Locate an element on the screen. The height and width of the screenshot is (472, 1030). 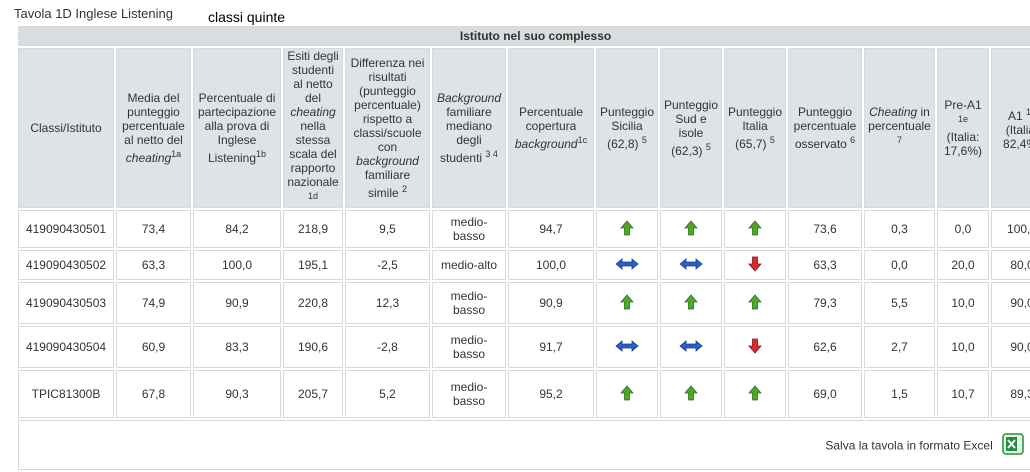
cell-id: 419090430502 is located at coordinates (66, 265).